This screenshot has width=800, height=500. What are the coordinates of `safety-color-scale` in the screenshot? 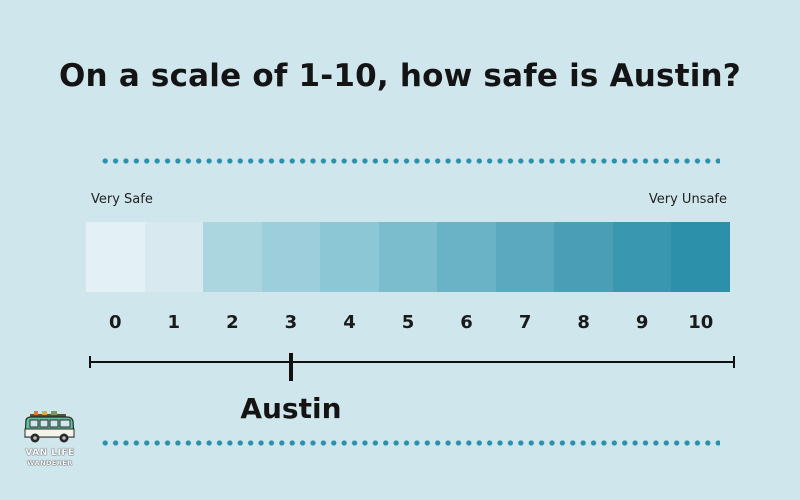 It's located at (408, 257).